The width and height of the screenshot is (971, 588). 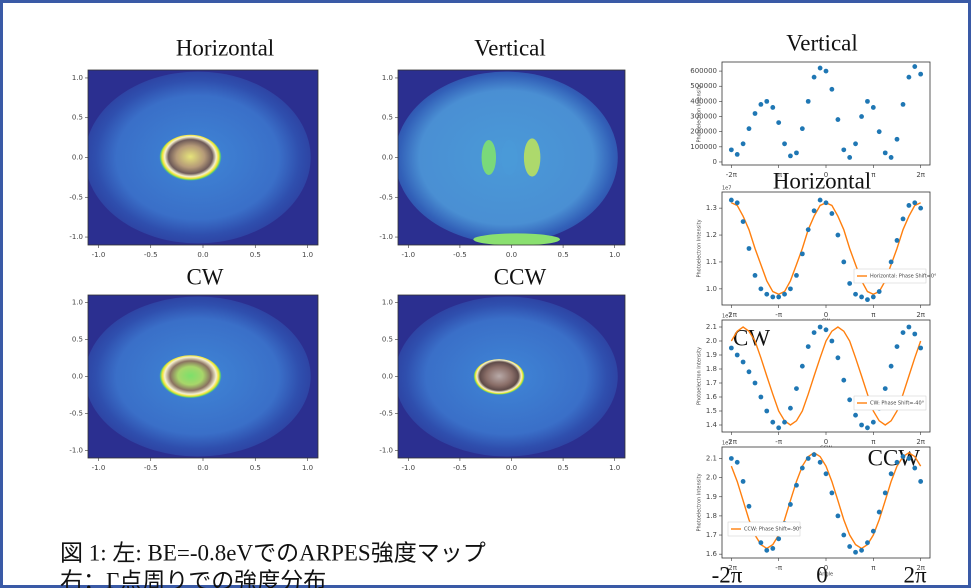 I want to click on x-tick-label: -1.0, so click(x=99, y=255).